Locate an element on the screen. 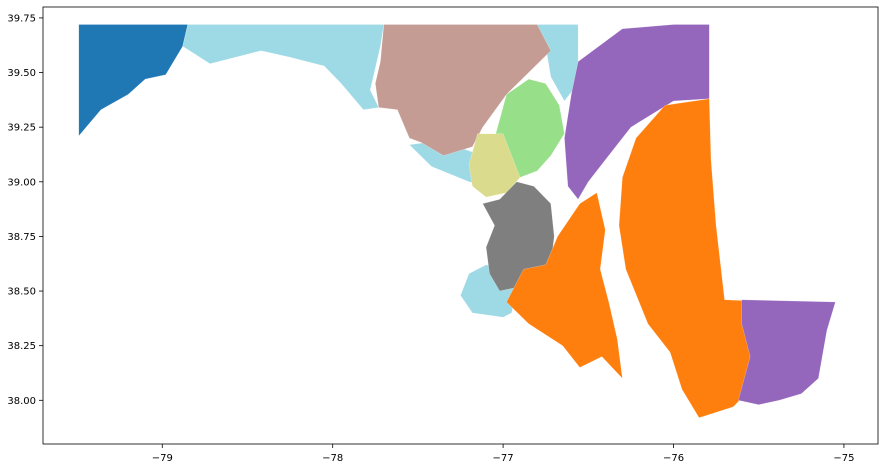 This screenshot has width=887, height=469. region-purple-north is located at coordinates (637, 112).